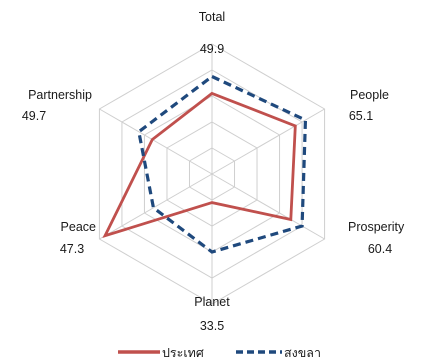 This screenshot has width=424, height=363. What do you see at coordinates (183, 352) in the screenshot?
I see `legend-label-0: ประเทศ` at bounding box center [183, 352].